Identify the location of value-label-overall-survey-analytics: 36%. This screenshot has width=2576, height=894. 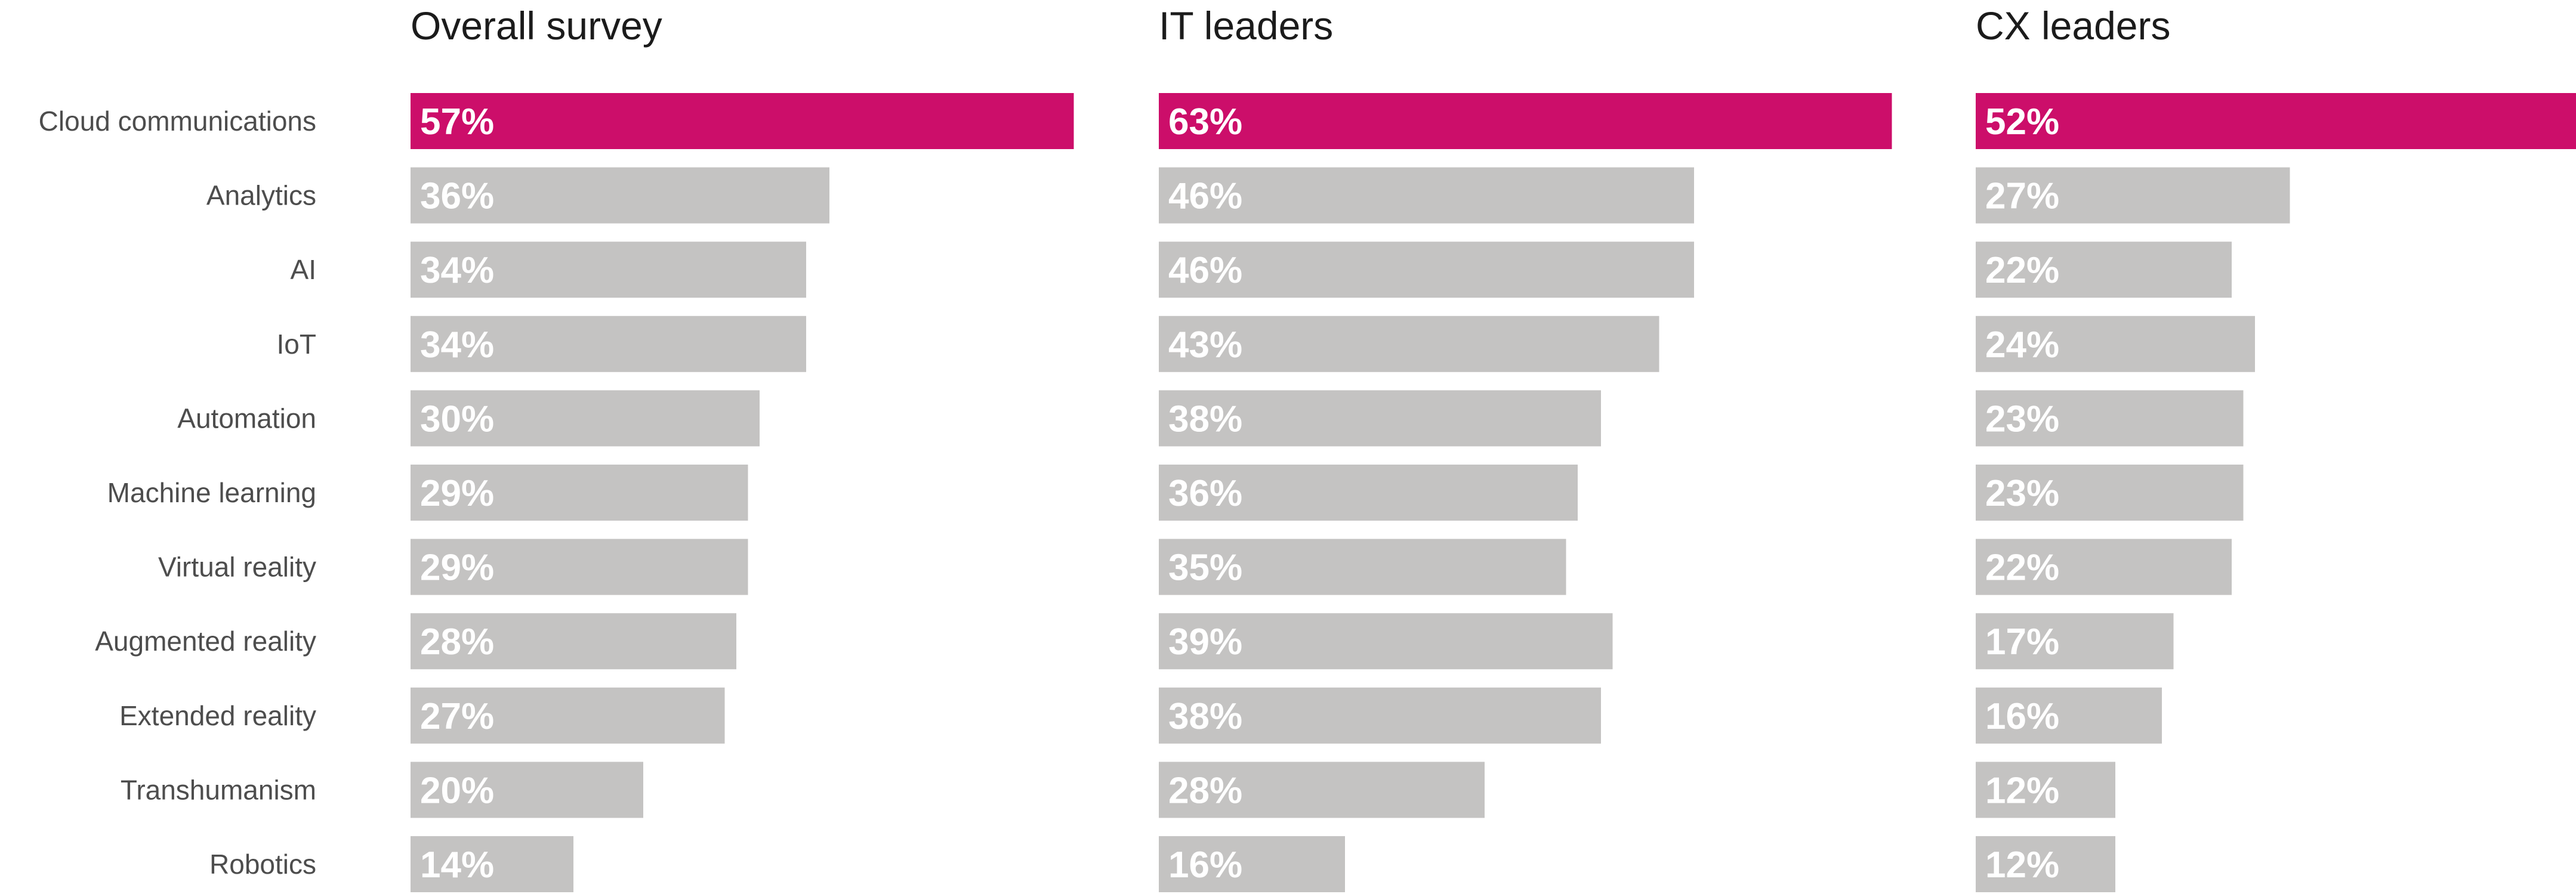
(457, 196).